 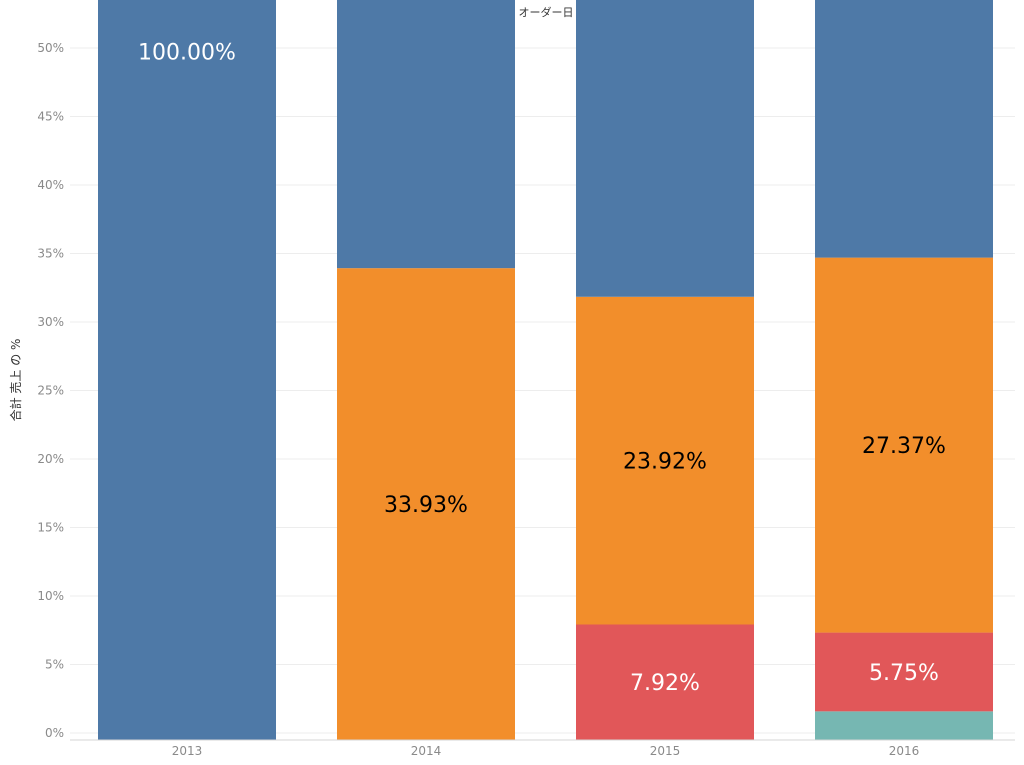 I want to click on y-tick-label: 30%, so click(x=50, y=322).